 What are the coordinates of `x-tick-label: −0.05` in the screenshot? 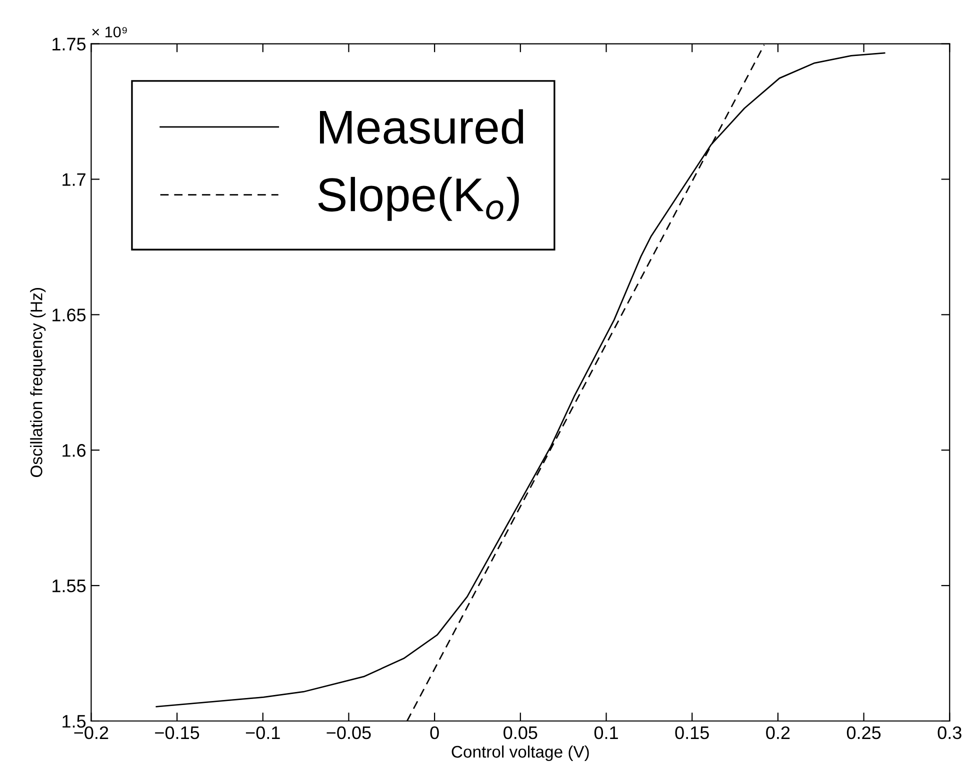 It's located at (348, 733).